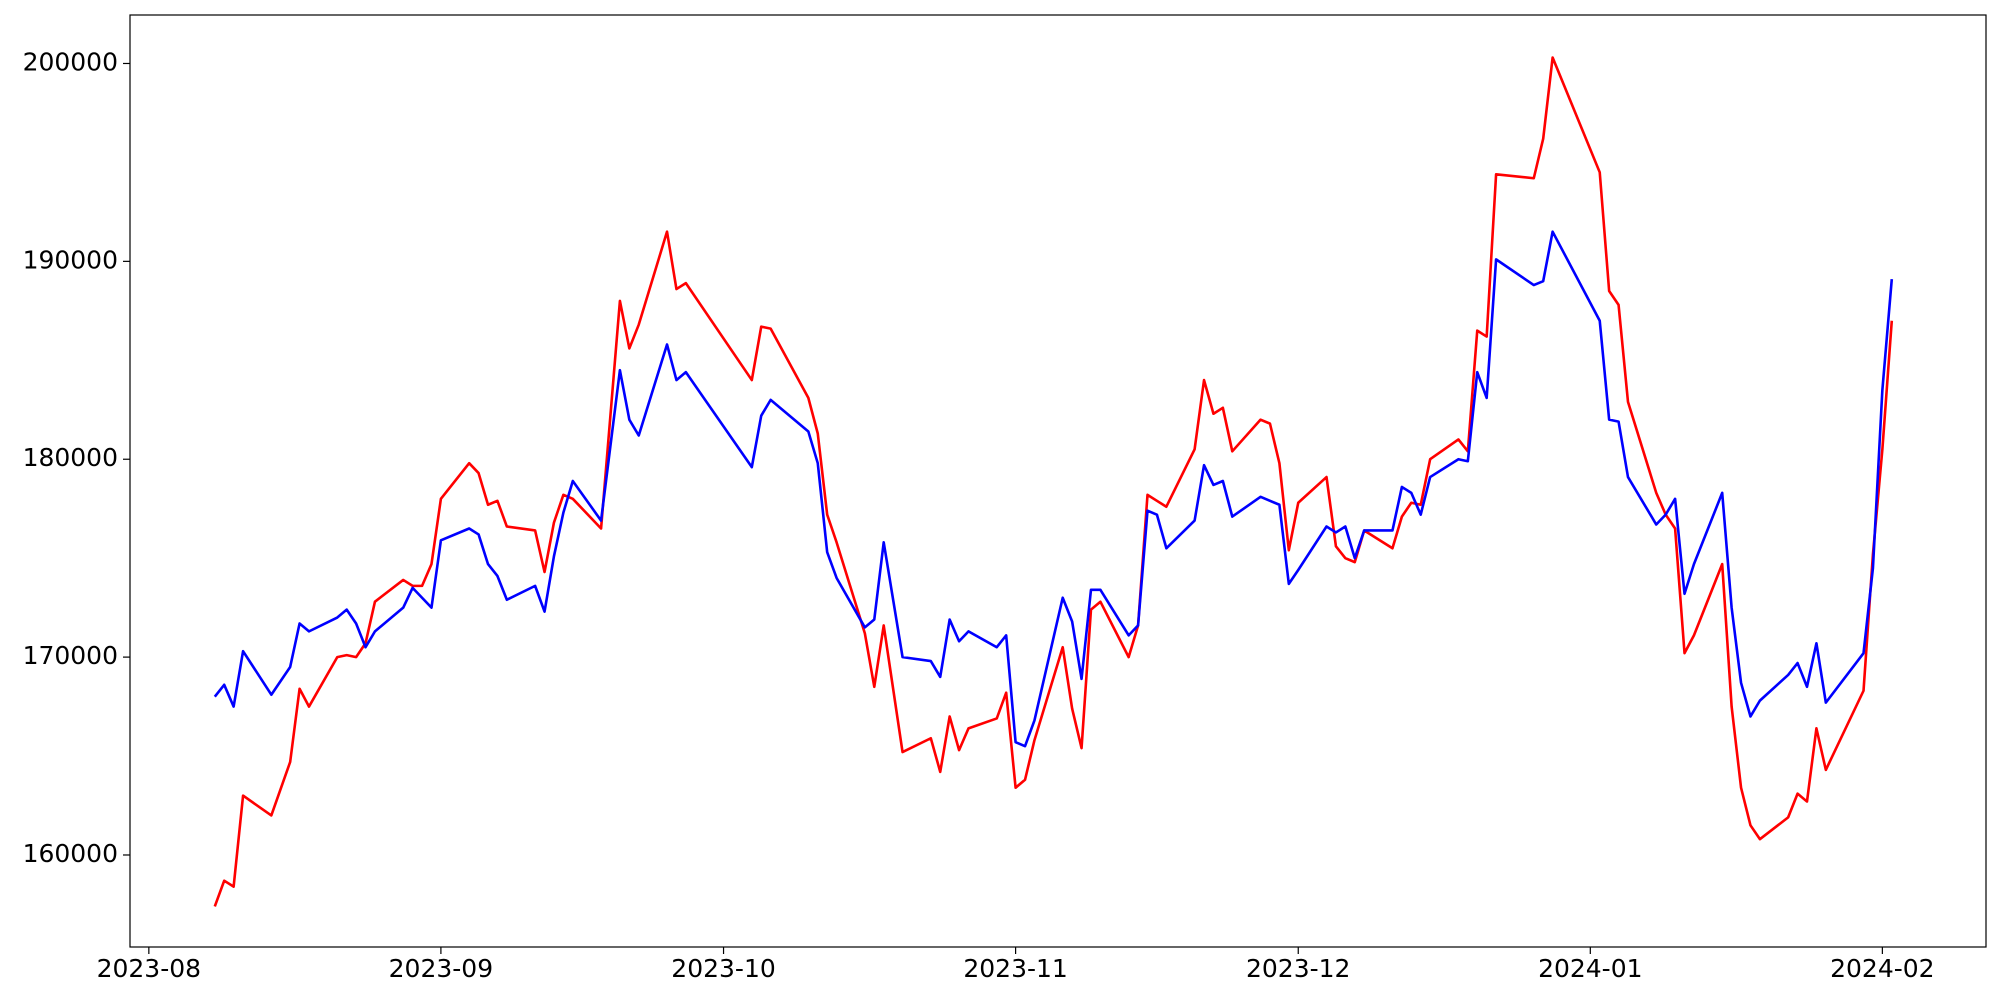 The height and width of the screenshot is (1000, 2000). What do you see at coordinates (723, 968) in the screenshot?
I see `x-tick-label: 2023-10` at bounding box center [723, 968].